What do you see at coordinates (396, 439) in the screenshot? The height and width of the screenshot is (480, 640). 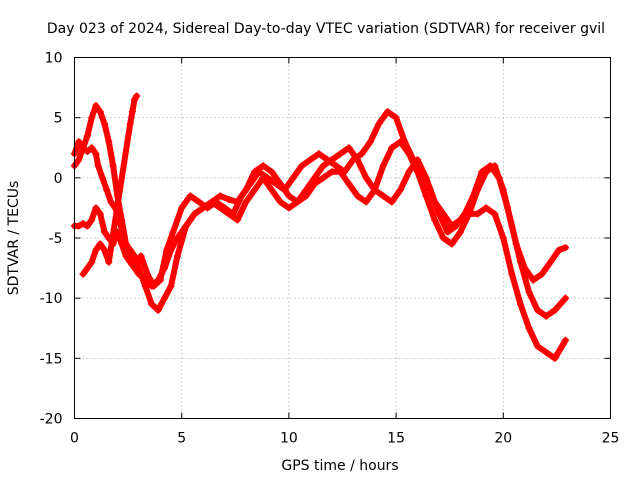 I see `x-tick-label: 15` at bounding box center [396, 439].